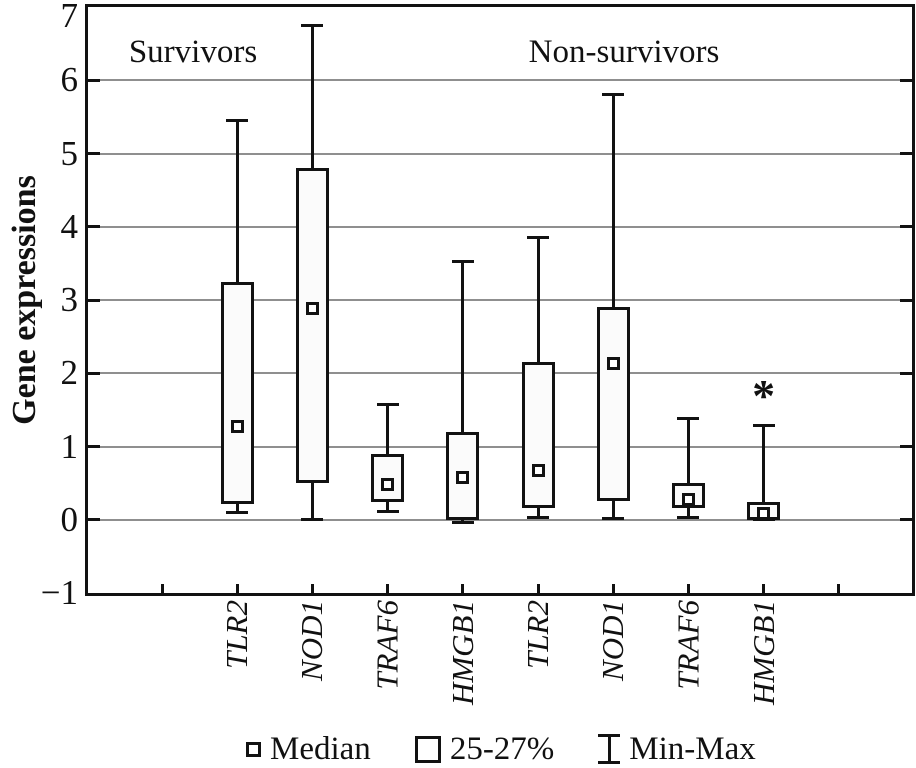 The image size is (916, 768). Describe the element at coordinates (69, 80) in the screenshot. I see `y-tick-label: 6` at that location.